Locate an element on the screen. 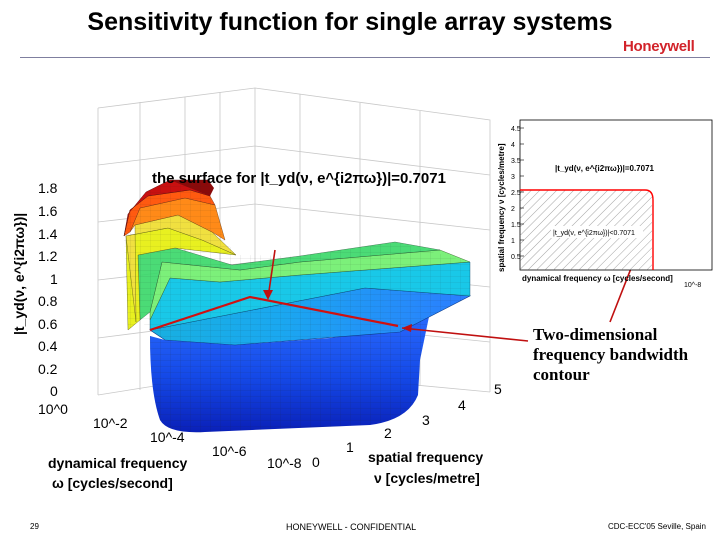 The height and width of the screenshot is (540, 720). z-tick-label: 1.4 is located at coordinates (48, 234).